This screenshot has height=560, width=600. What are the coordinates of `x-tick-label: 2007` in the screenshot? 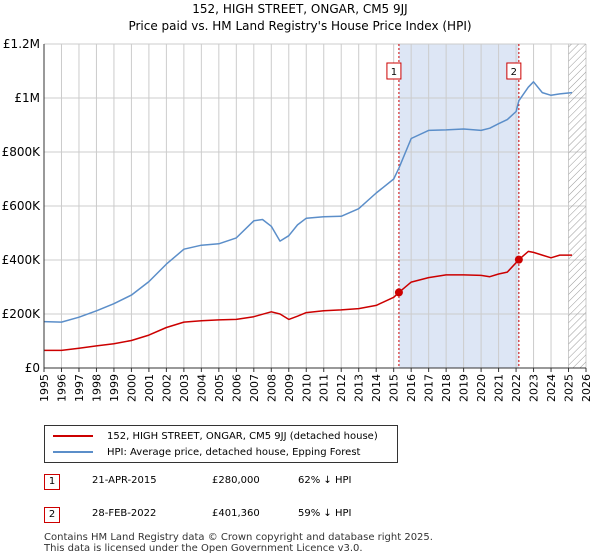 It's located at (254, 388).